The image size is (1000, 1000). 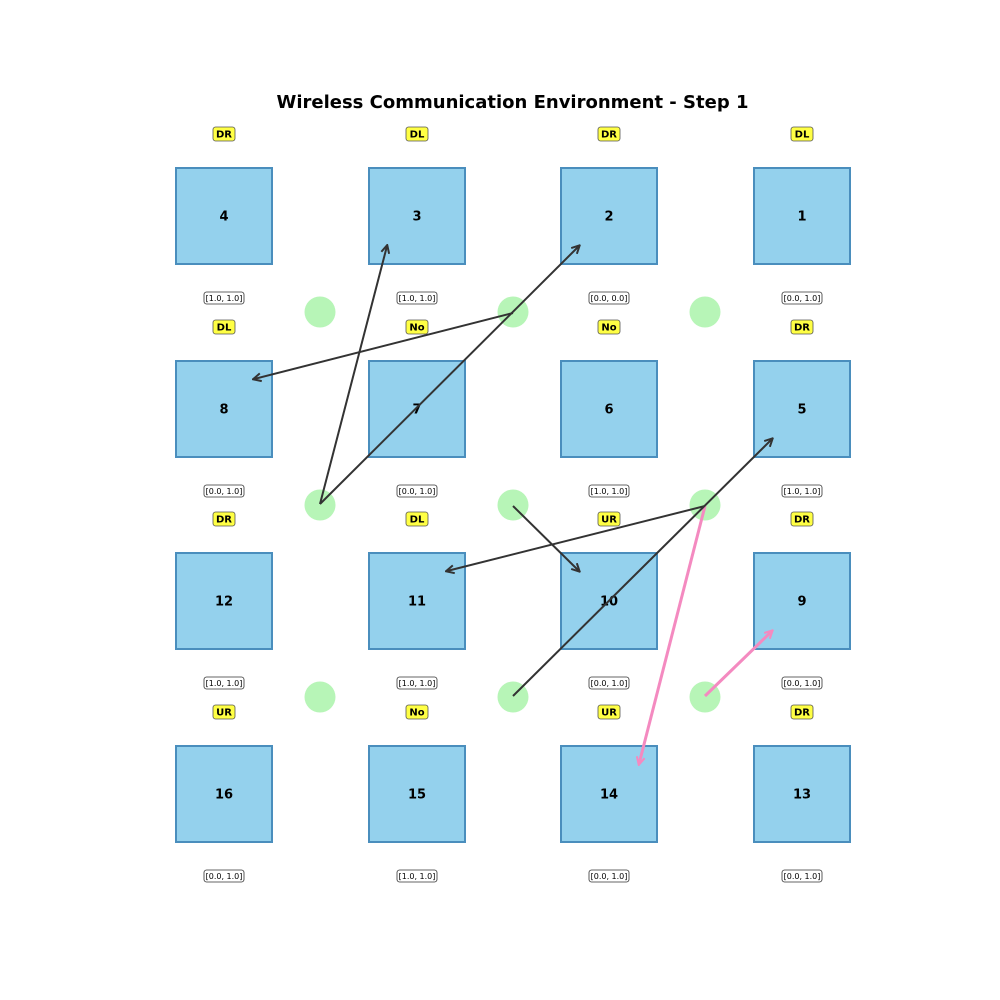 I want to click on user-node: 14 UR [0.0, 1.0], so click(x=609, y=793).